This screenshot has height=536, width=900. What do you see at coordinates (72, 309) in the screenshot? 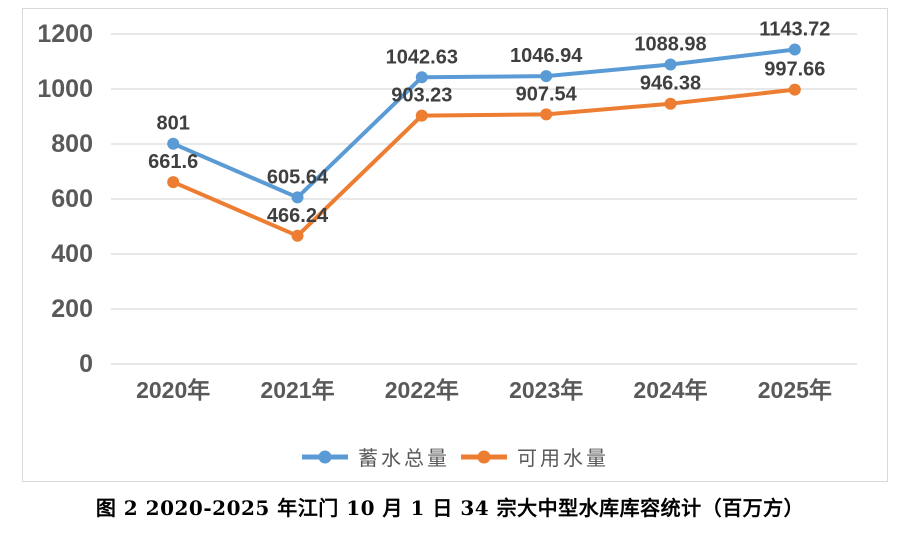
I see `y-tick-label: 200` at bounding box center [72, 309].